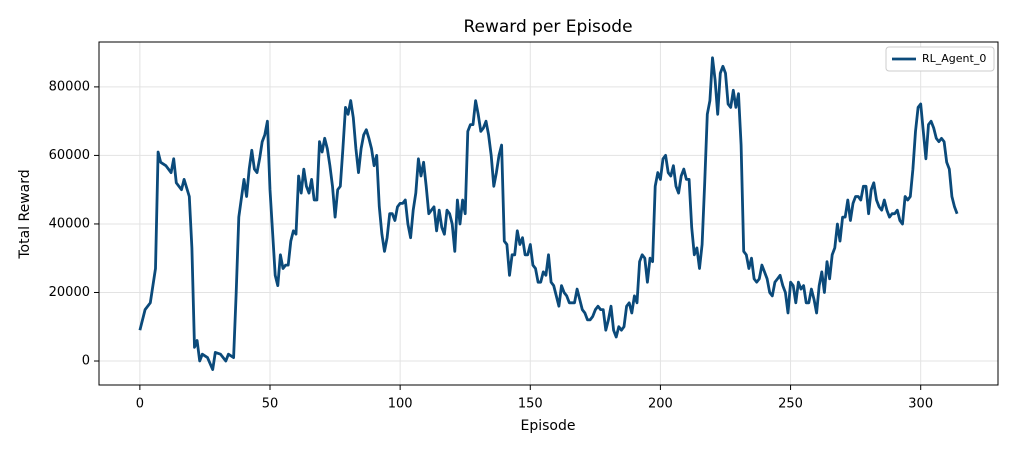 Image resolution: width=1016 pixels, height=452 pixels. I want to click on legend-box, so click(940, 59).